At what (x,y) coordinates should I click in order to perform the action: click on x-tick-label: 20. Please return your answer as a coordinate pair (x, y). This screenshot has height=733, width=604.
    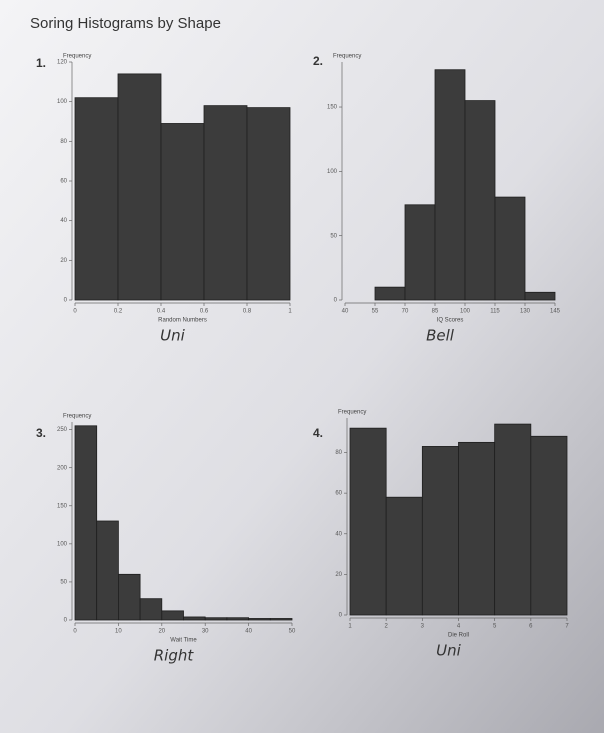
    Looking at the image, I should click on (161, 632).